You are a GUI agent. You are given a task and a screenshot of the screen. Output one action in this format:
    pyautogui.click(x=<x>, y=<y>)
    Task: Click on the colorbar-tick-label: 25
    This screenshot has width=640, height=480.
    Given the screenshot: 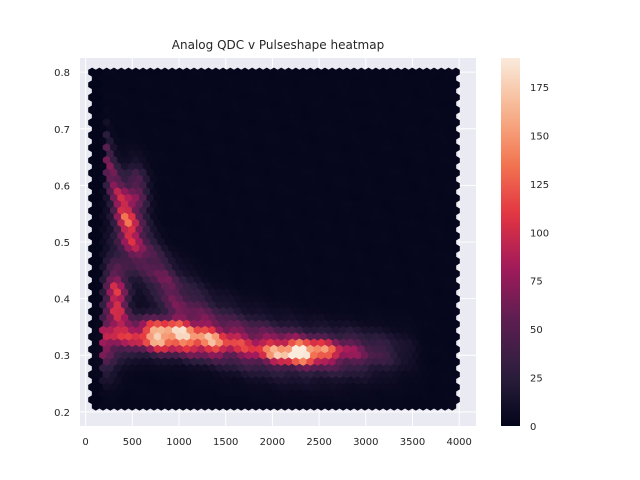 What is the action you would take?
    pyautogui.click(x=536, y=379)
    